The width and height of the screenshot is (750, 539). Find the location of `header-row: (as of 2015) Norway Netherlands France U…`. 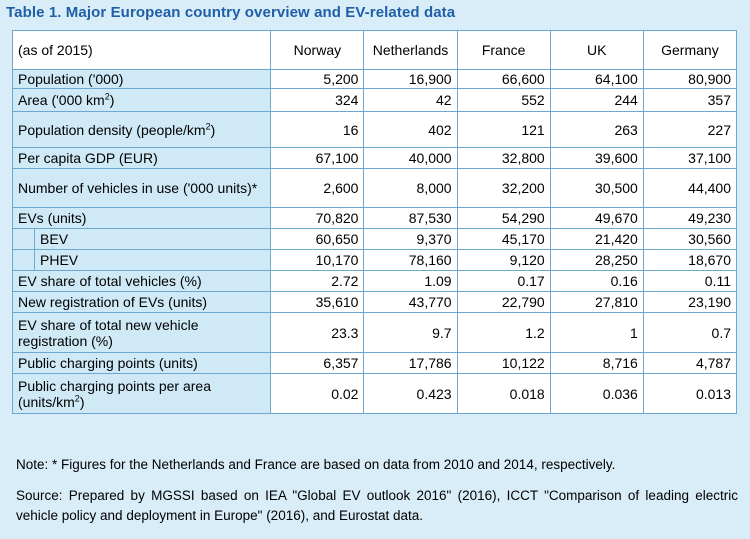

header-row: (as of 2015) Norway Netherlands France U… is located at coordinates (374, 50).